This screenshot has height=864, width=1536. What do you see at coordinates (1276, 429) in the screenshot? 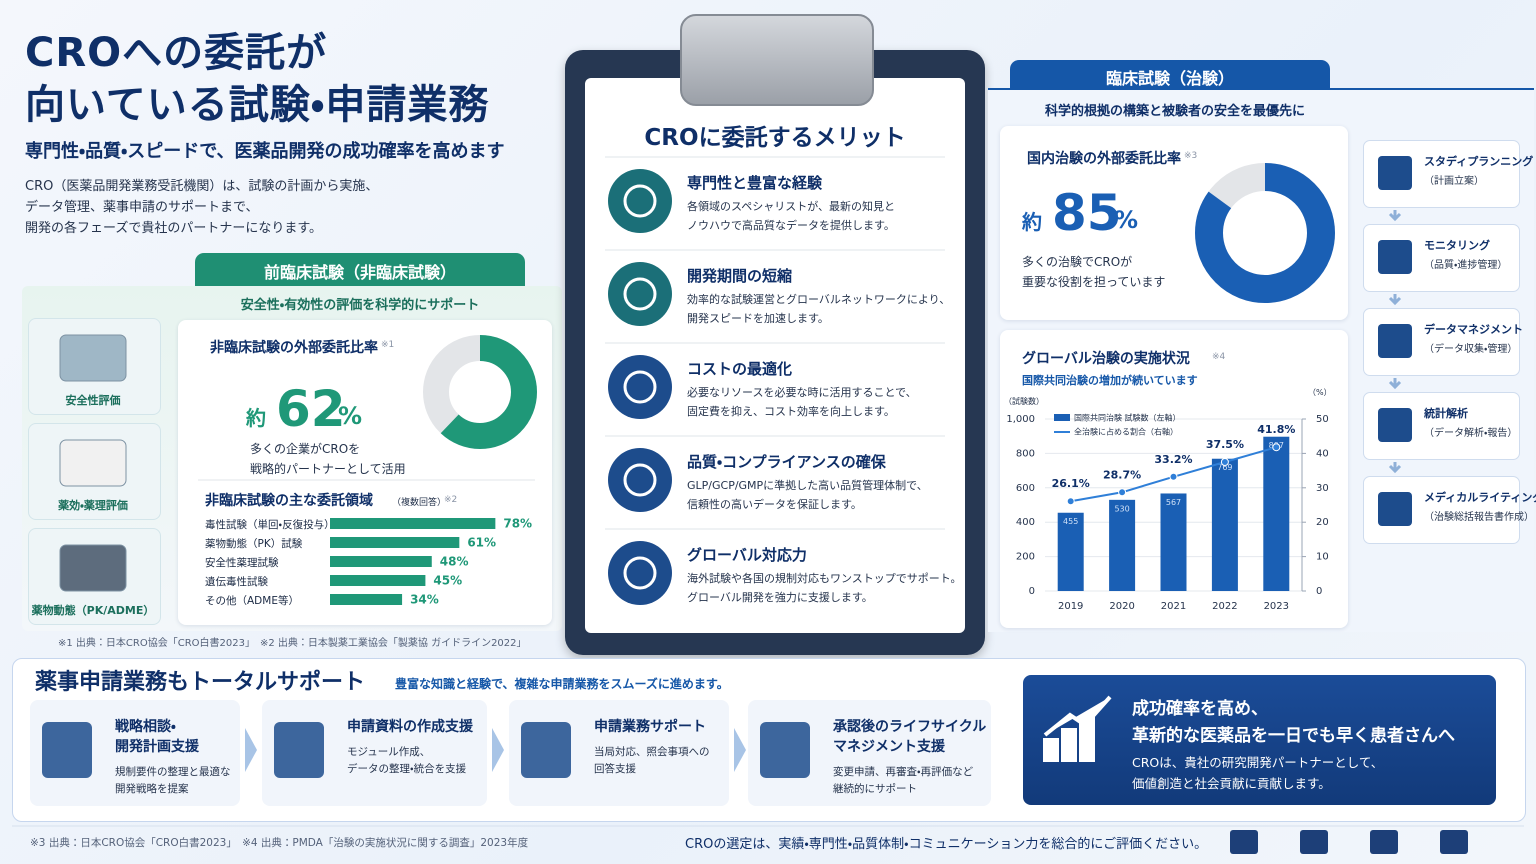
I see `line-value-label: 41.8%` at bounding box center [1276, 429].